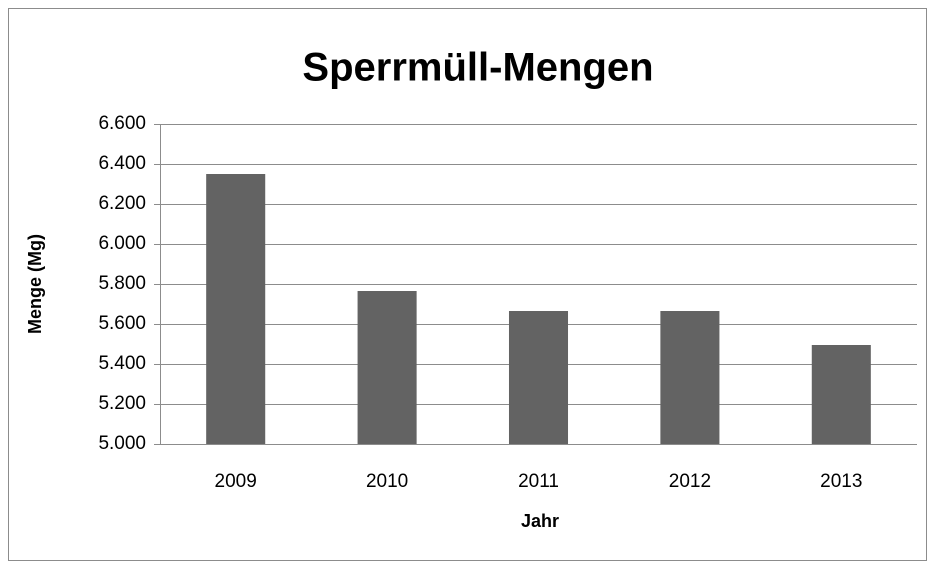  I want to click on y-tick-label: 5.200, so click(122, 403).